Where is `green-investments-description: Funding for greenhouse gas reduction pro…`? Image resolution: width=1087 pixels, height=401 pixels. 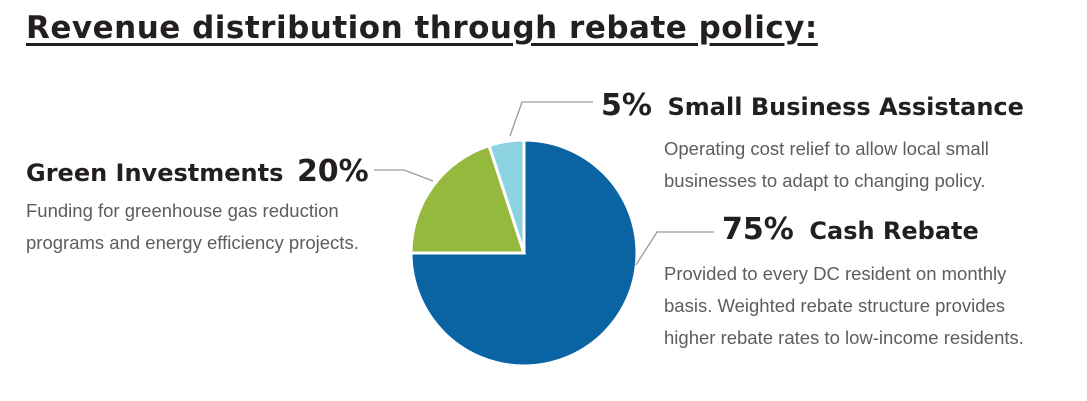 green-investments-description: Funding for greenhouse gas reduction pro… is located at coordinates (192, 227).